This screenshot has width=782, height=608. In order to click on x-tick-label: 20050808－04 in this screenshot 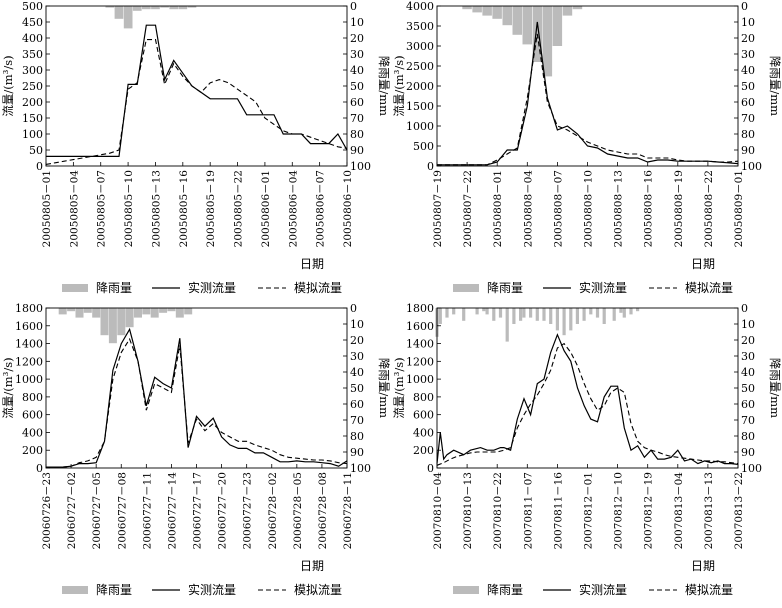, I will do `click(528, 209)`.